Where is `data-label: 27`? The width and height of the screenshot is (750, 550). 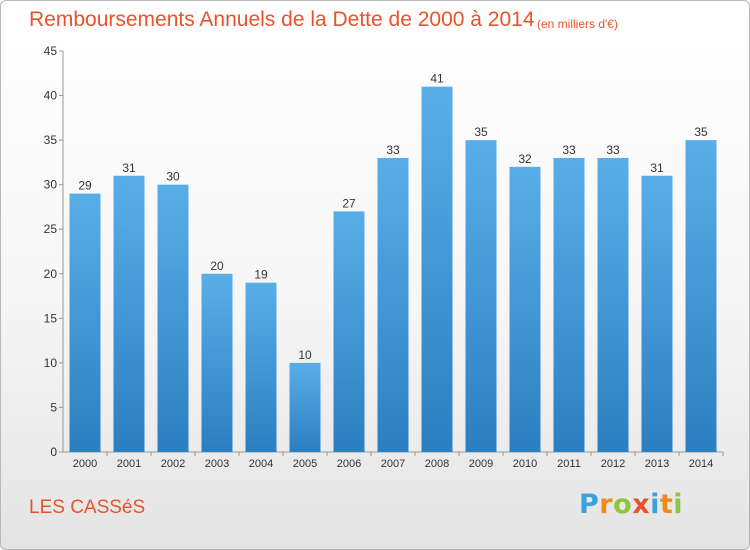
data-label: 27 is located at coordinates (349, 203).